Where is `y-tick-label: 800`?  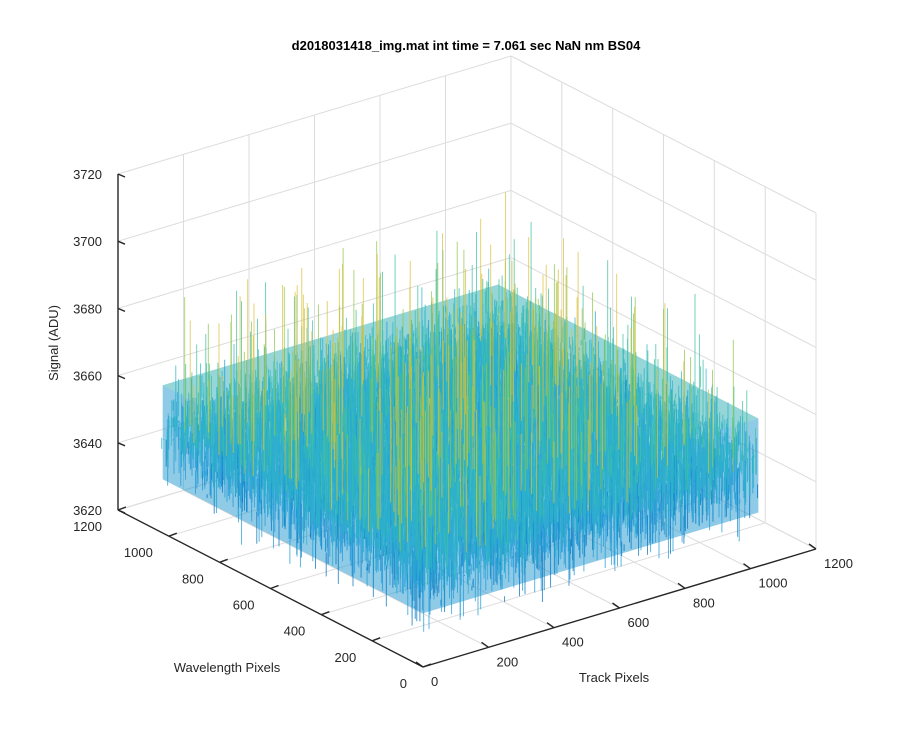
y-tick-label: 800 is located at coordinates (193, 578).